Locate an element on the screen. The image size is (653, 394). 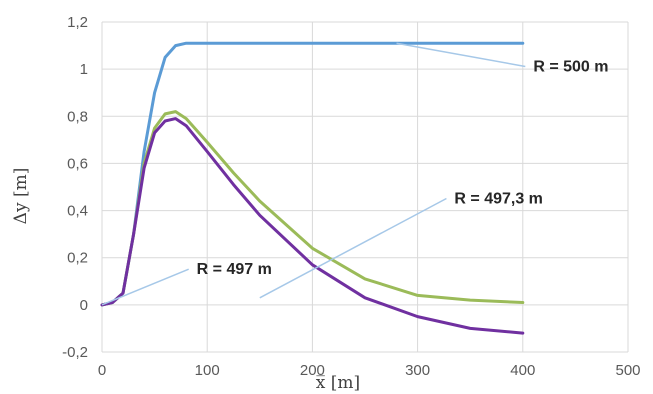
x-tick-label: 100 is located at coordinates (207, 370).